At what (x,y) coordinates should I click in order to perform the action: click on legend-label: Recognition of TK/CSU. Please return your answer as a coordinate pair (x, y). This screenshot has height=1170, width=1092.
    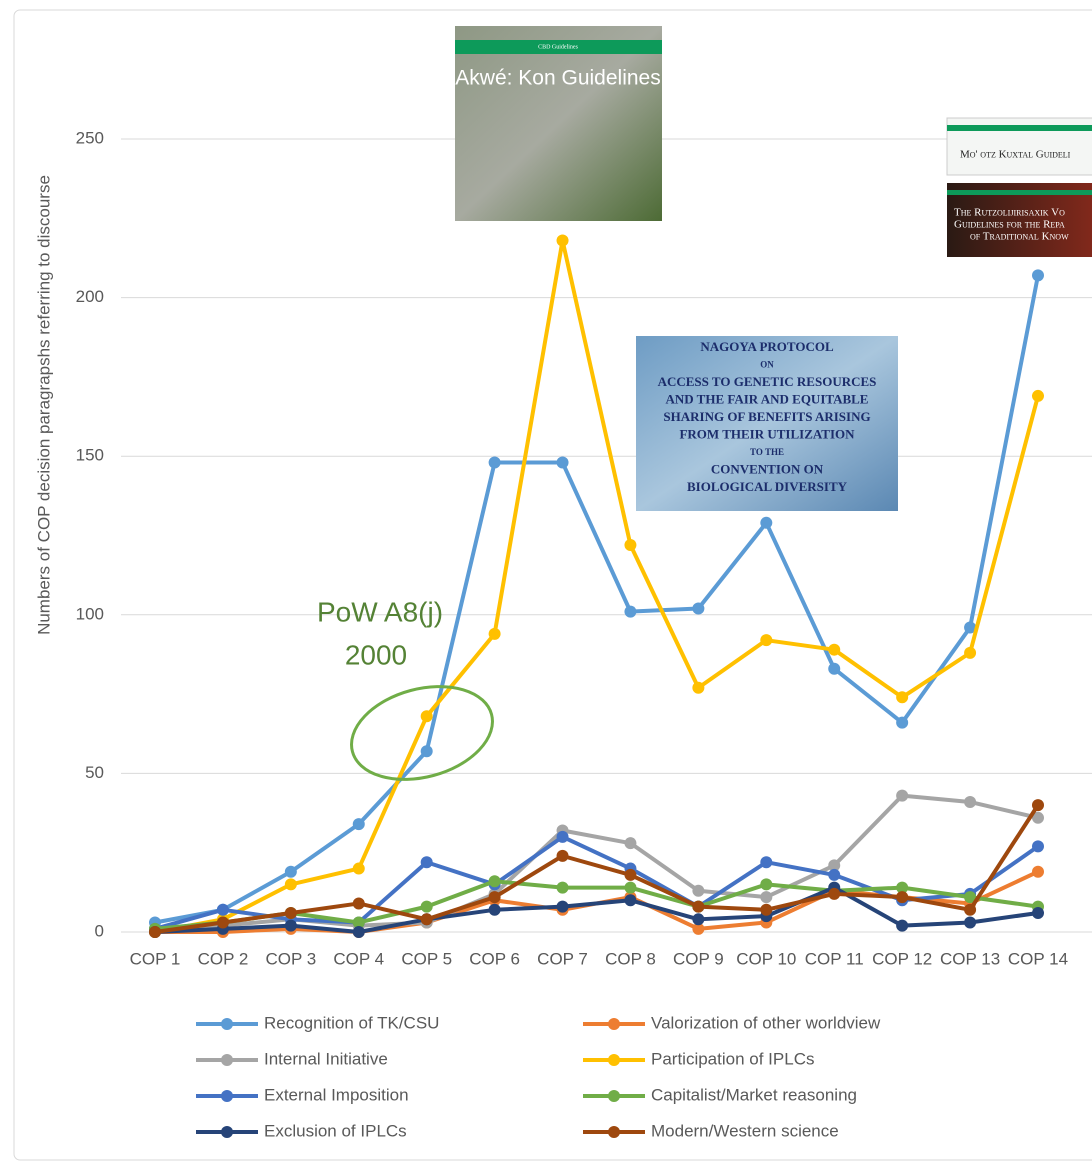
    Looking at the image, I should click on (351, 1022).